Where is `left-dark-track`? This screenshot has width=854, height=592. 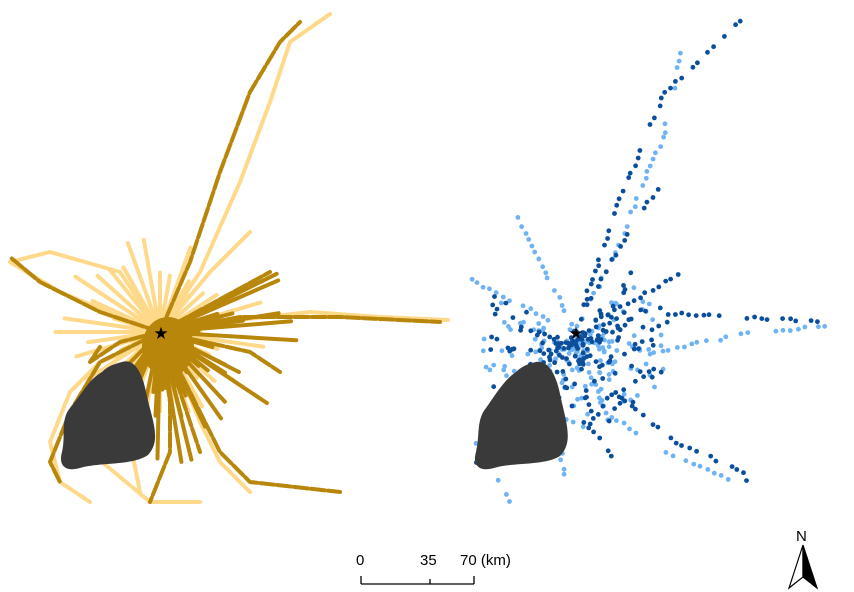 left-dark-track is located at coordinates (85, 294).